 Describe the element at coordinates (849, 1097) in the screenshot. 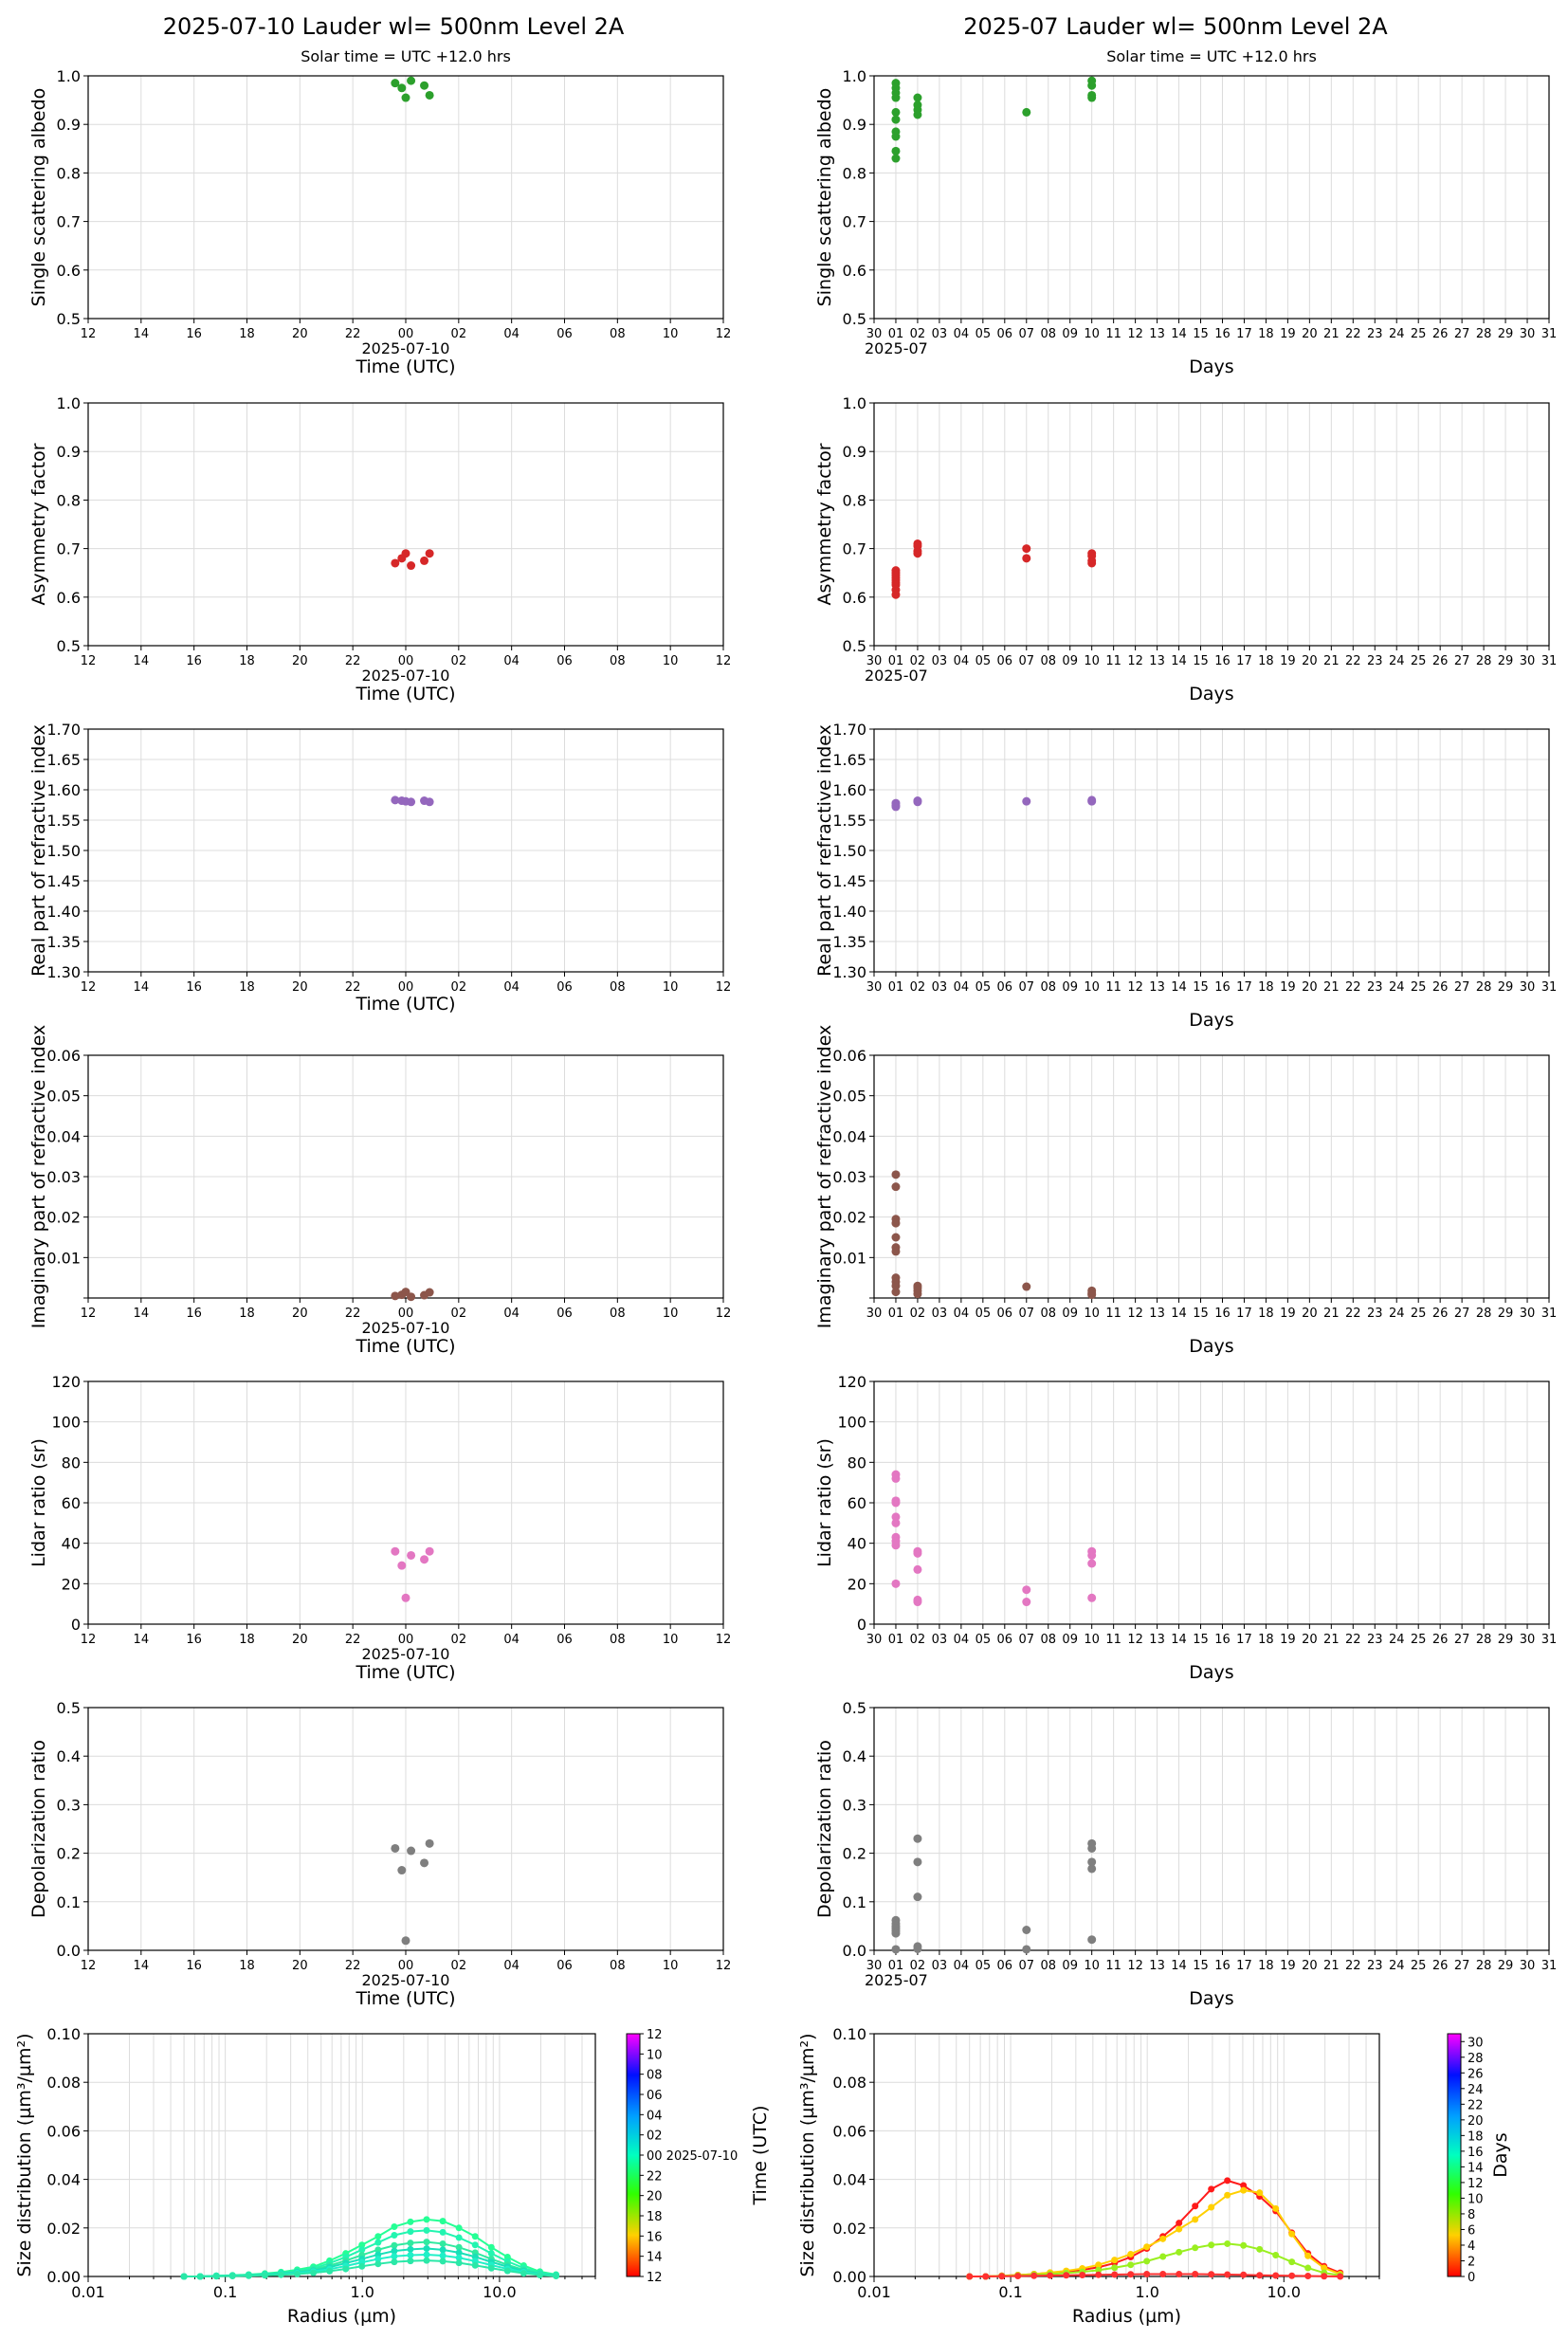

I see `y-tick-label: 0.05` at that location.